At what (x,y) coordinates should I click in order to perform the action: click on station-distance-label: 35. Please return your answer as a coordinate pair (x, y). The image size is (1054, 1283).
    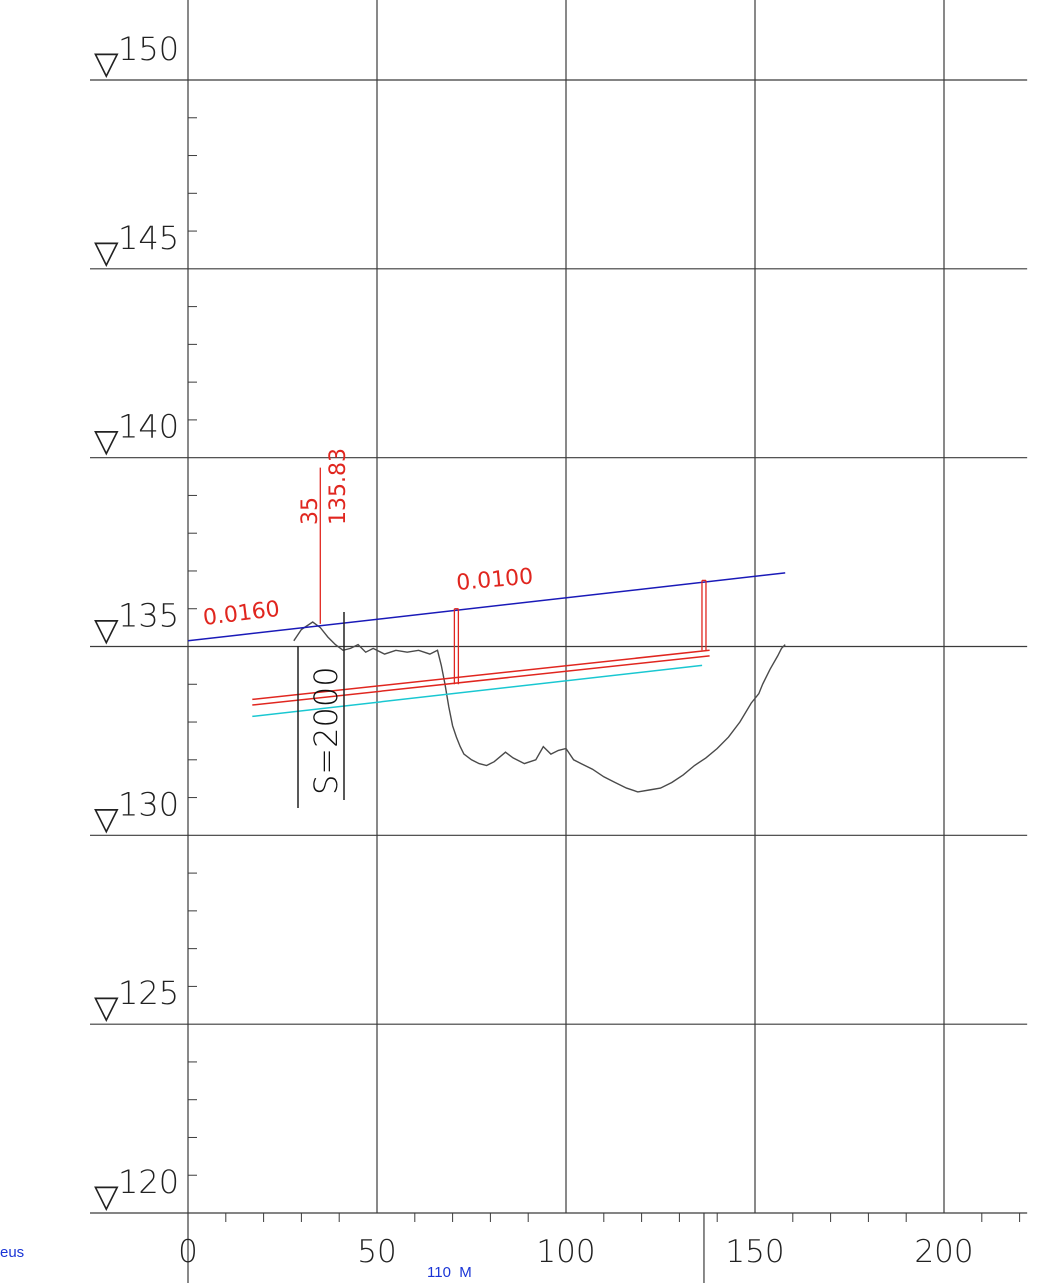
    Looking at the image, I should click on (310, 511).